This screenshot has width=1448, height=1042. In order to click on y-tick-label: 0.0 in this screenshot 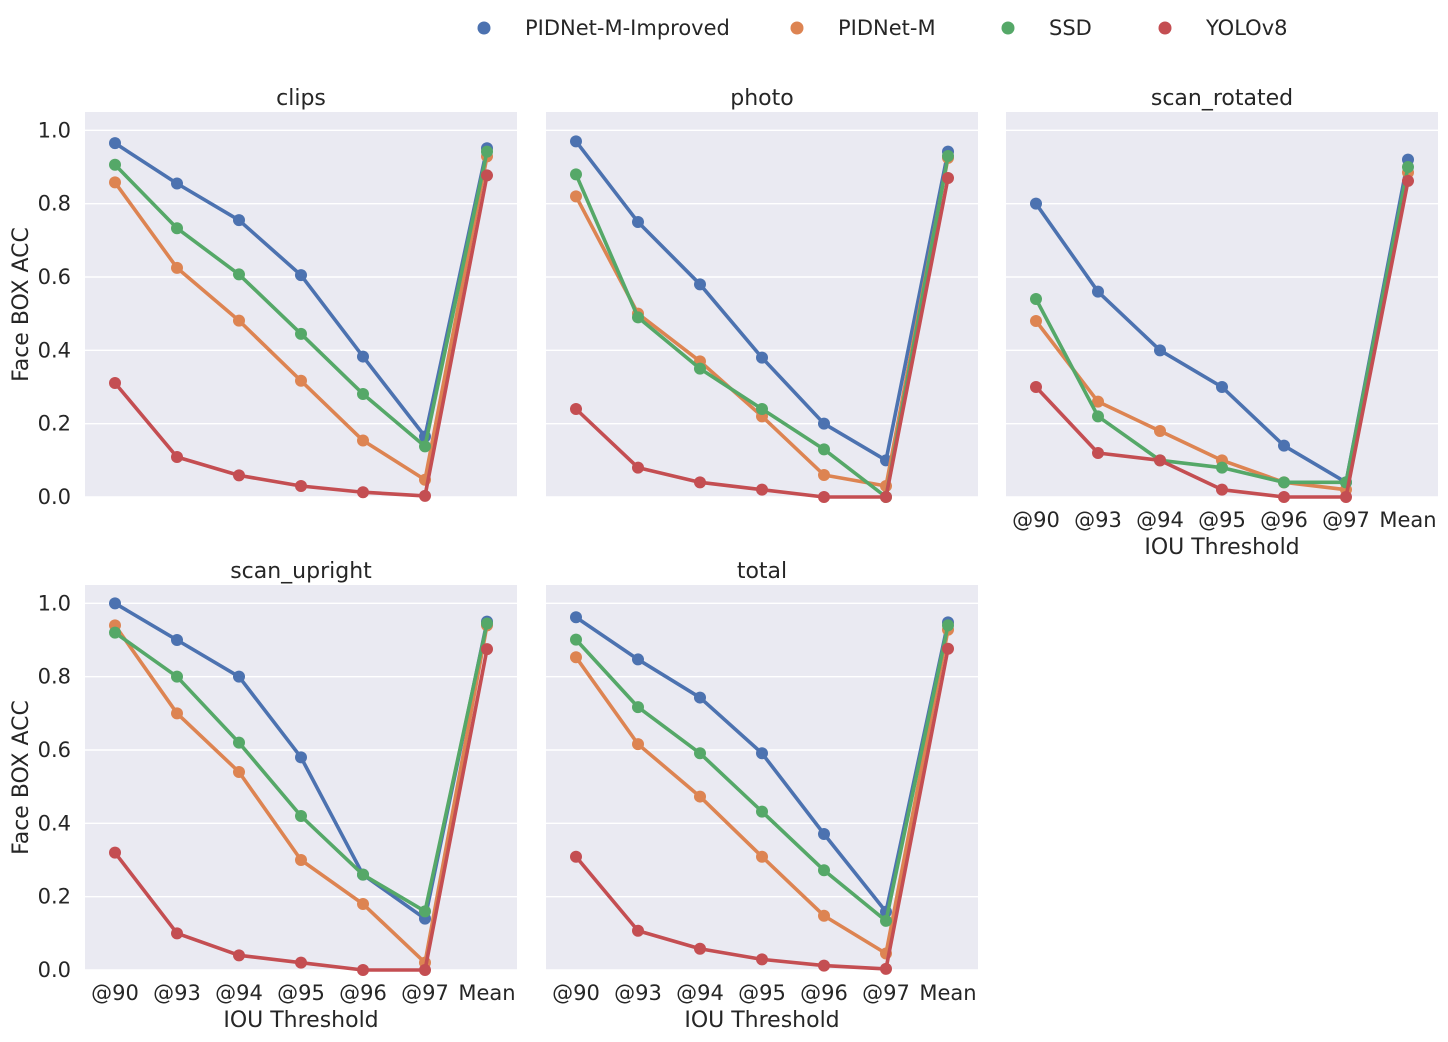, I will do `click(54, 497)`.